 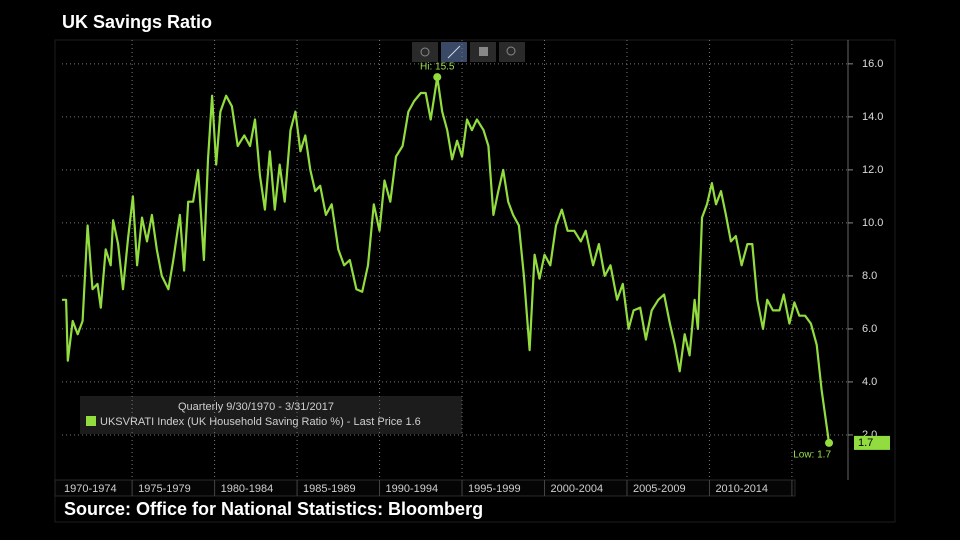 I want to click on y-tick-label: 10.0, so click(x=872, y=223).